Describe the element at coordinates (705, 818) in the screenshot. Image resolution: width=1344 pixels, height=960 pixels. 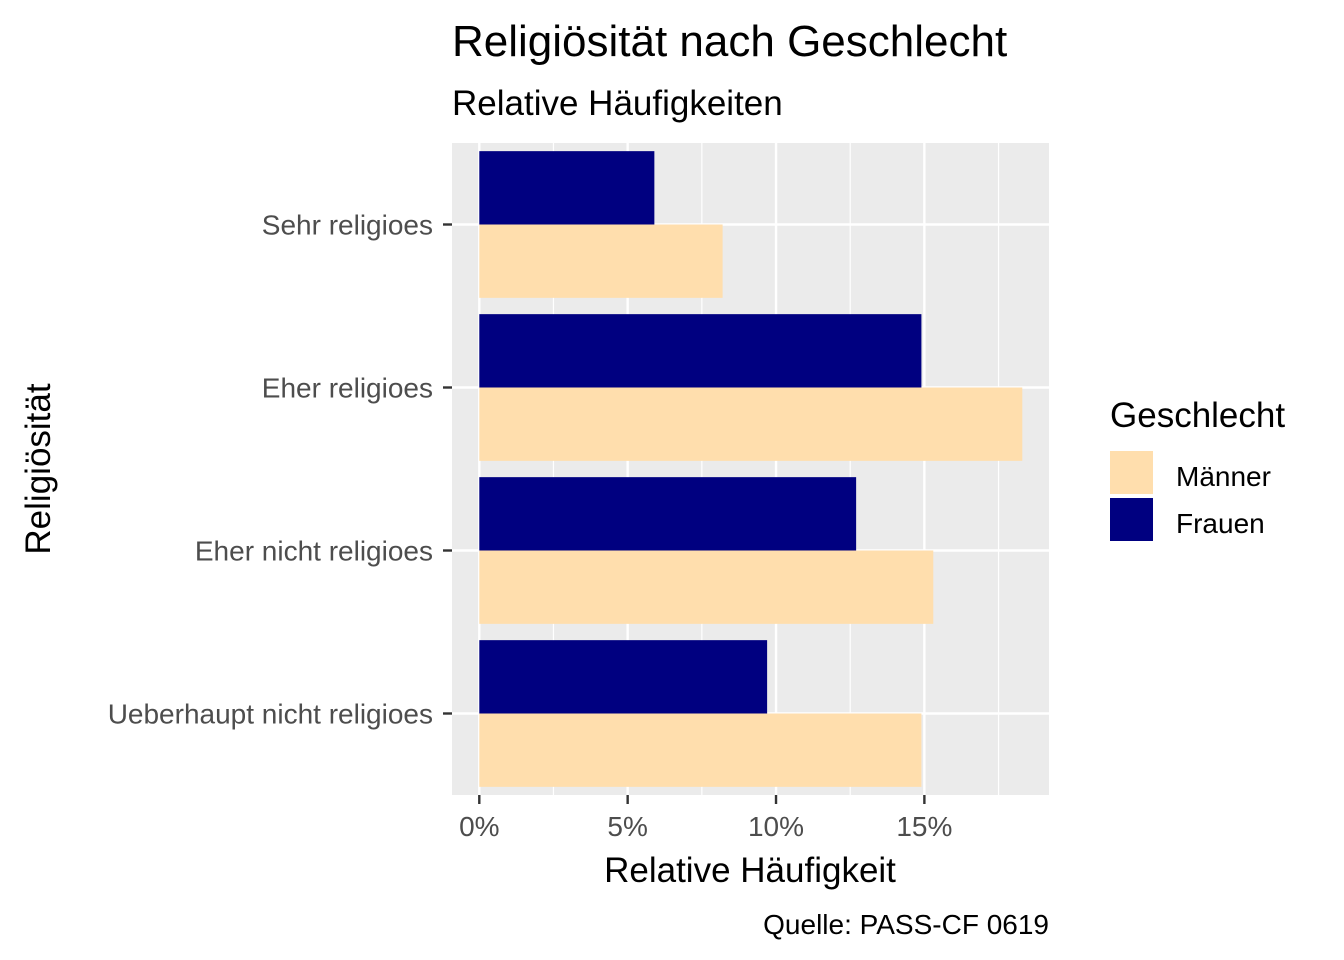
I see `x-axis: 0% 5% 10% 15%` at that location.